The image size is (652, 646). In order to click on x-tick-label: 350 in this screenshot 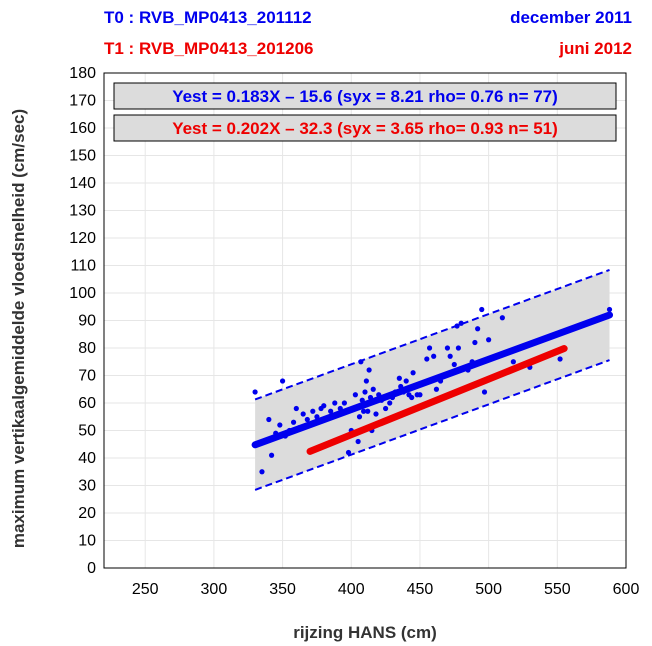, I will do `click(282, 589)`.